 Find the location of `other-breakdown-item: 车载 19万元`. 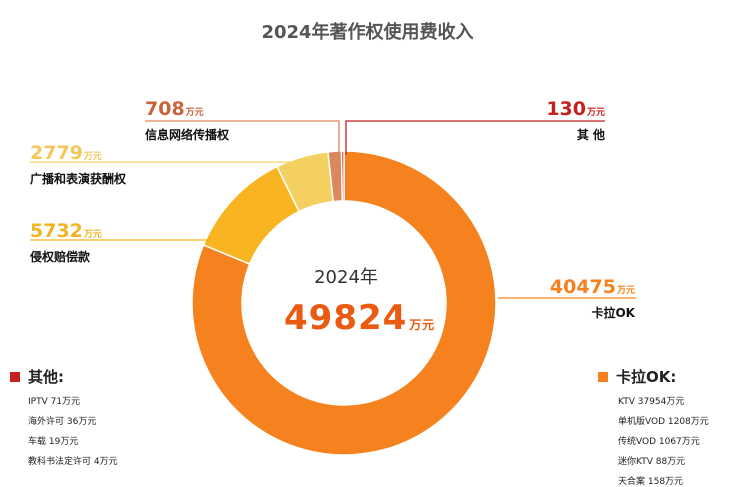

other-breakdown-item: 车载 19万元 is located at coordinates (53, 442).